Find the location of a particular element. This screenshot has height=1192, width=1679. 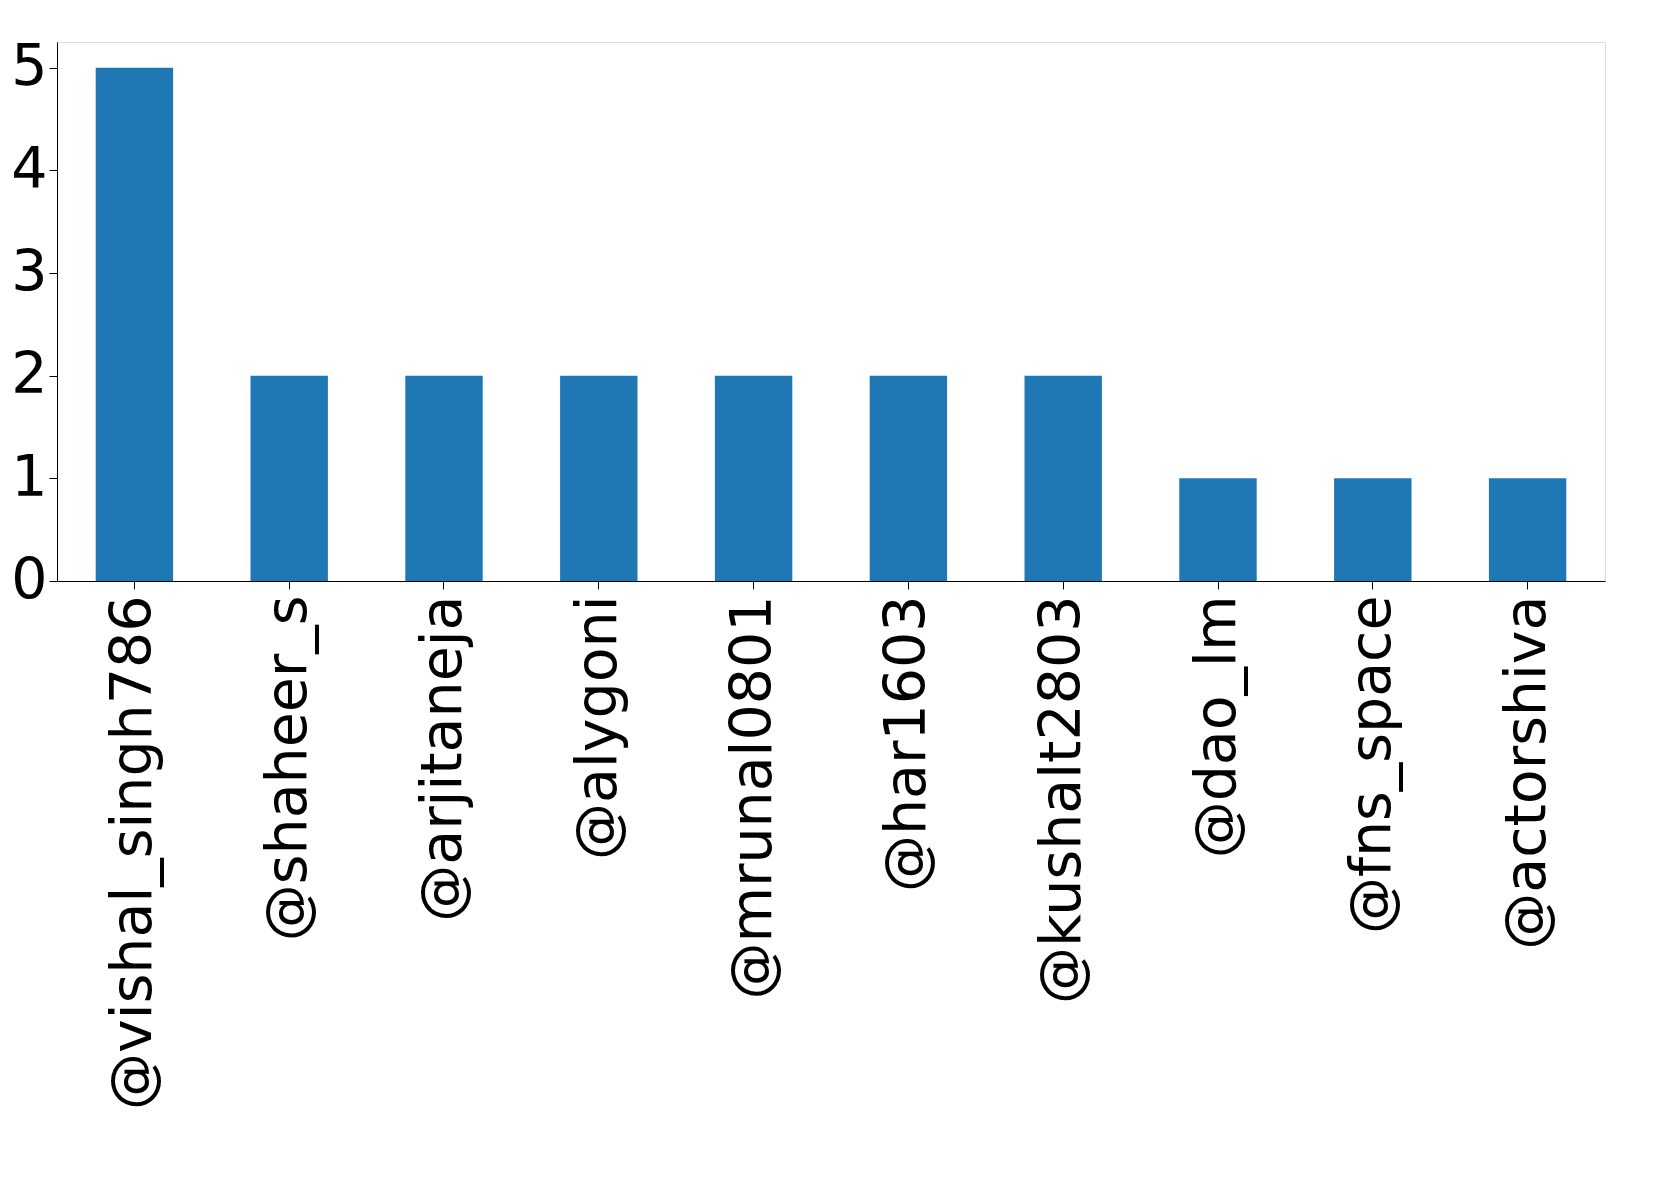

x-tick-label: @actorshiva is located at coordinates (1524, 772).